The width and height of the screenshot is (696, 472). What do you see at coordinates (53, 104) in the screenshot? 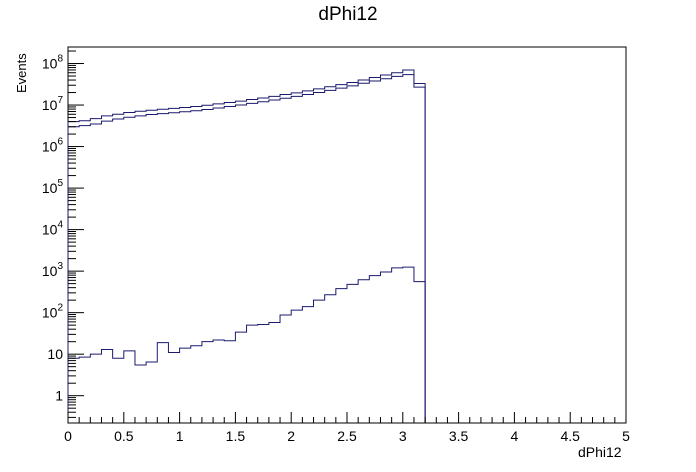
I see `y-tick-label: 10⁷` at bounding box center [53, 104].